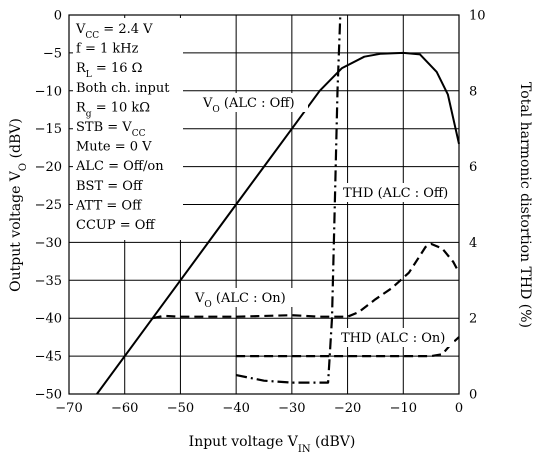 The image size is (536, 455). Describe the element at coordinates (477, 206) in the screenshot. I see `y-right-tick-labels: 0 2 4 6 8 10` at that location.